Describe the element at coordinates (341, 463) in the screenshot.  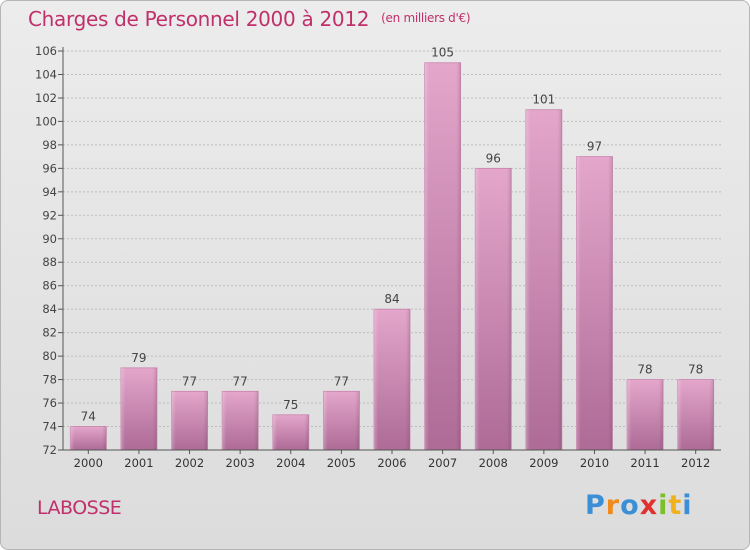
I see `x-tick-label: 2005` at that location.